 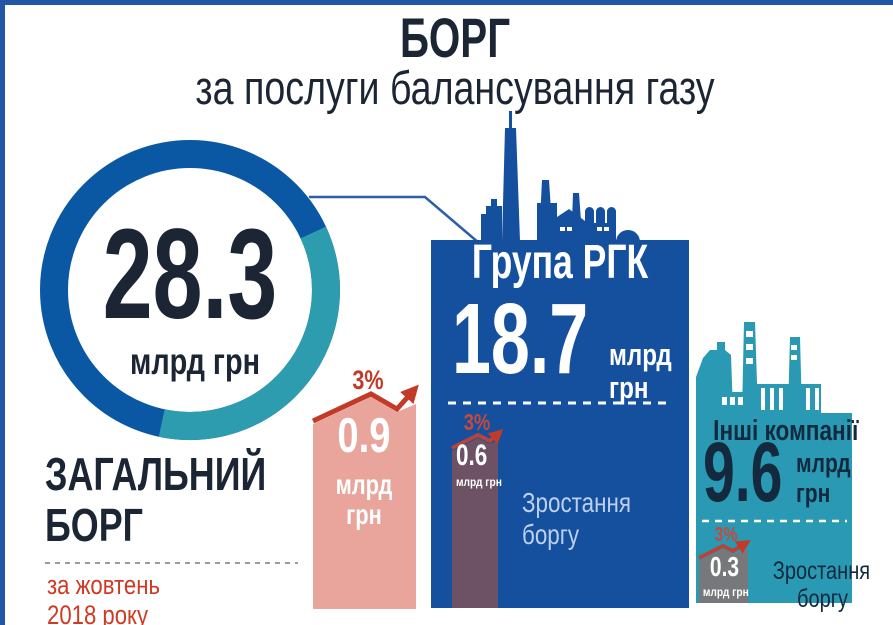 I want to click on page-border-top, so click(x=446, y=2).